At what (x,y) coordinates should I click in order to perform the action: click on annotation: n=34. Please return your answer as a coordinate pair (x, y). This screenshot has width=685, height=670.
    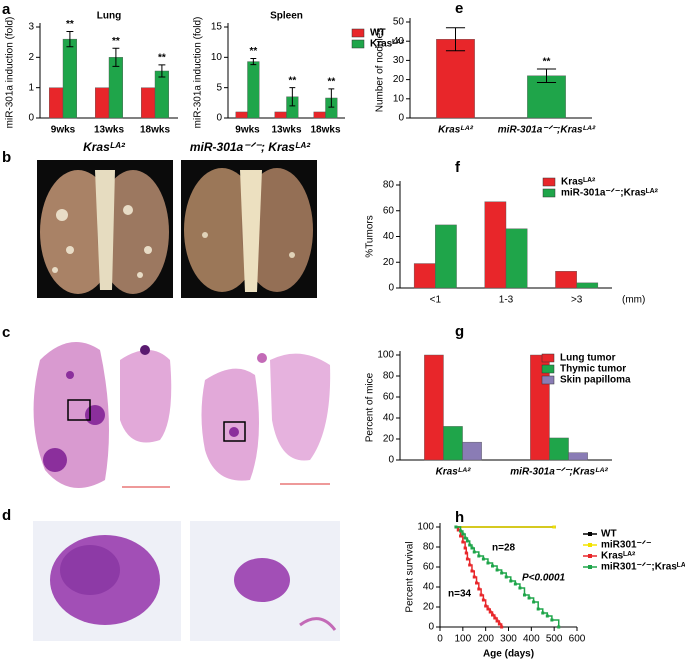
    Looking at the image, I should click on (460, 594).